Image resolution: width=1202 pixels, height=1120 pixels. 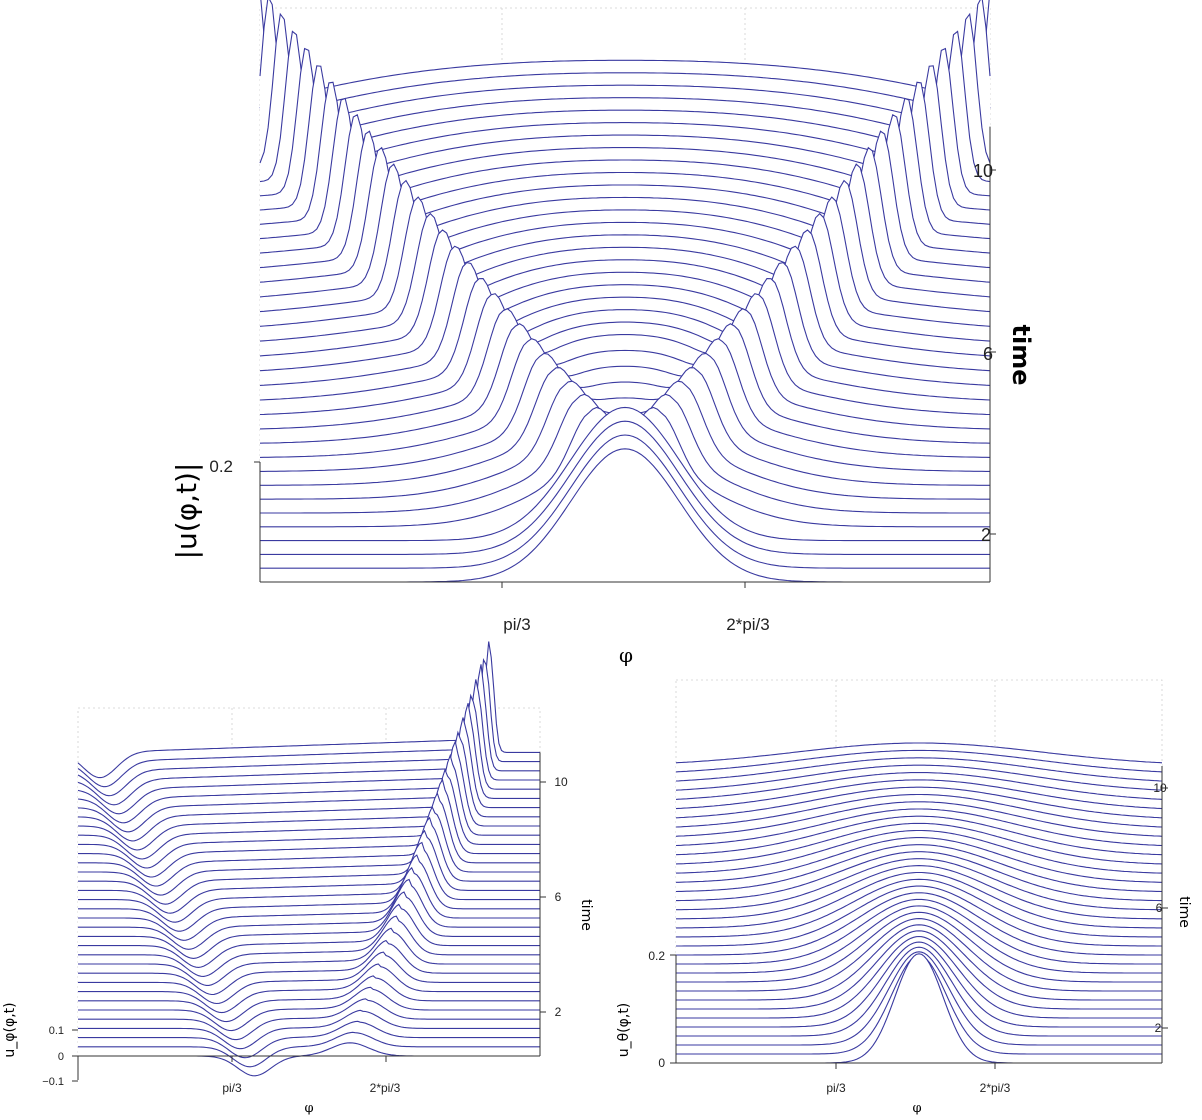 What do you see at coordinates (308, 1108) in the screenshot?
I see `bl-xlabel: φ` at bounding box center [308, 1108].